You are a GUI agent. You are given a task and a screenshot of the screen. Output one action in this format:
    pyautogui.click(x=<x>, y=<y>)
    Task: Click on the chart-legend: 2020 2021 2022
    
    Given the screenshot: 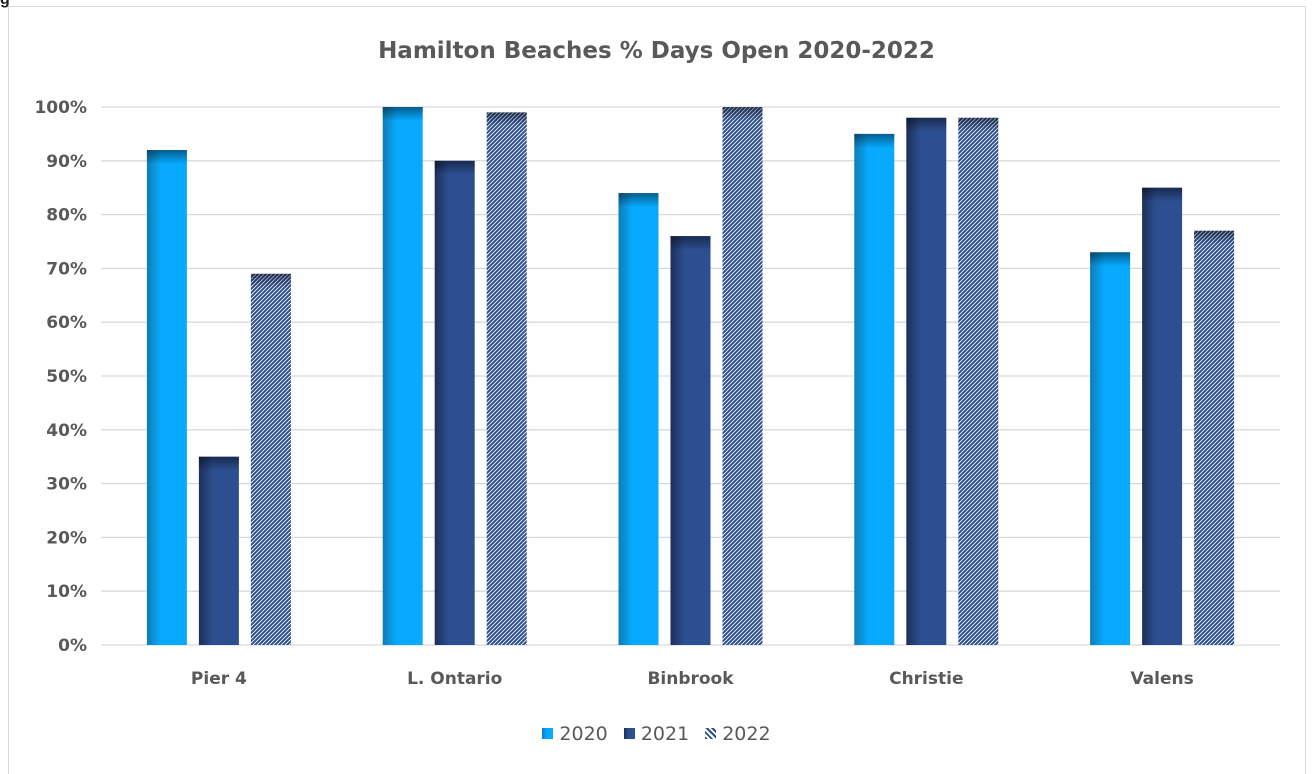 What is the action you would take?
    pyautogui.click(x=656, y=733)
    